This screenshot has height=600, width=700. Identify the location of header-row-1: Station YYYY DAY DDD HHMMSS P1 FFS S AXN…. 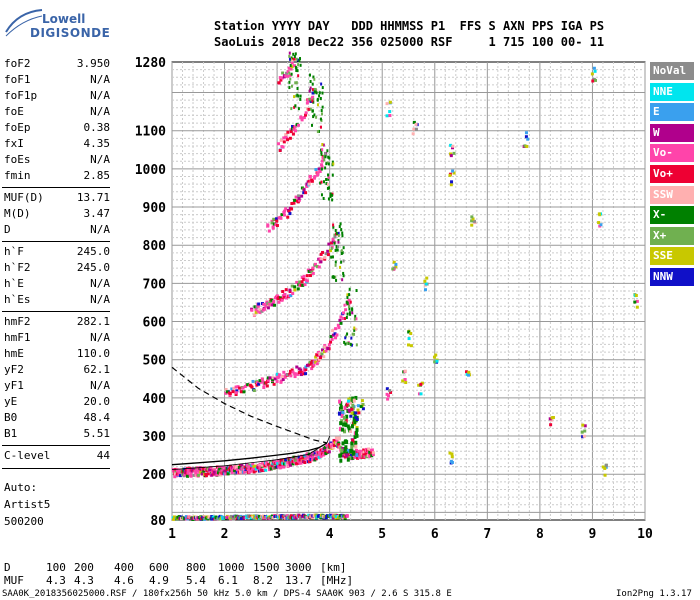
(409, 26).